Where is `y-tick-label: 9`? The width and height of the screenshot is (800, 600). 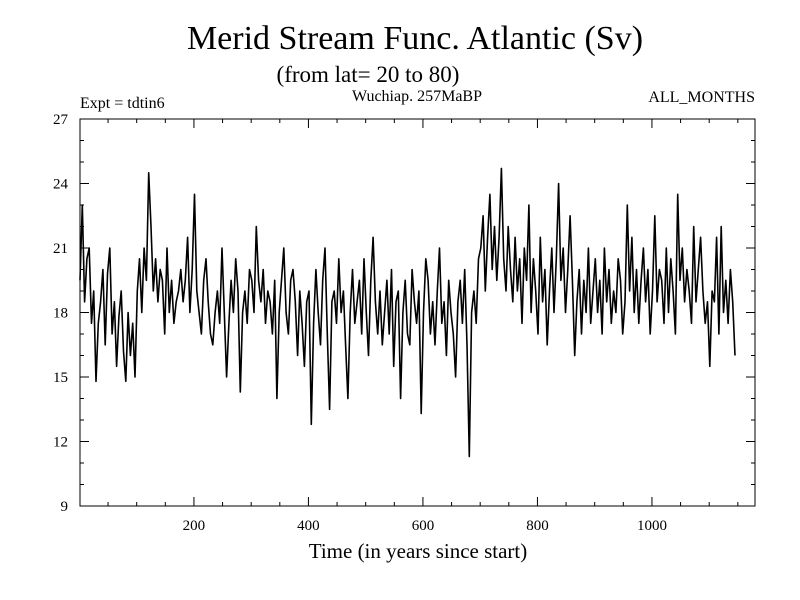 y-tick-label: 9 is located at coordinates (65, 507).